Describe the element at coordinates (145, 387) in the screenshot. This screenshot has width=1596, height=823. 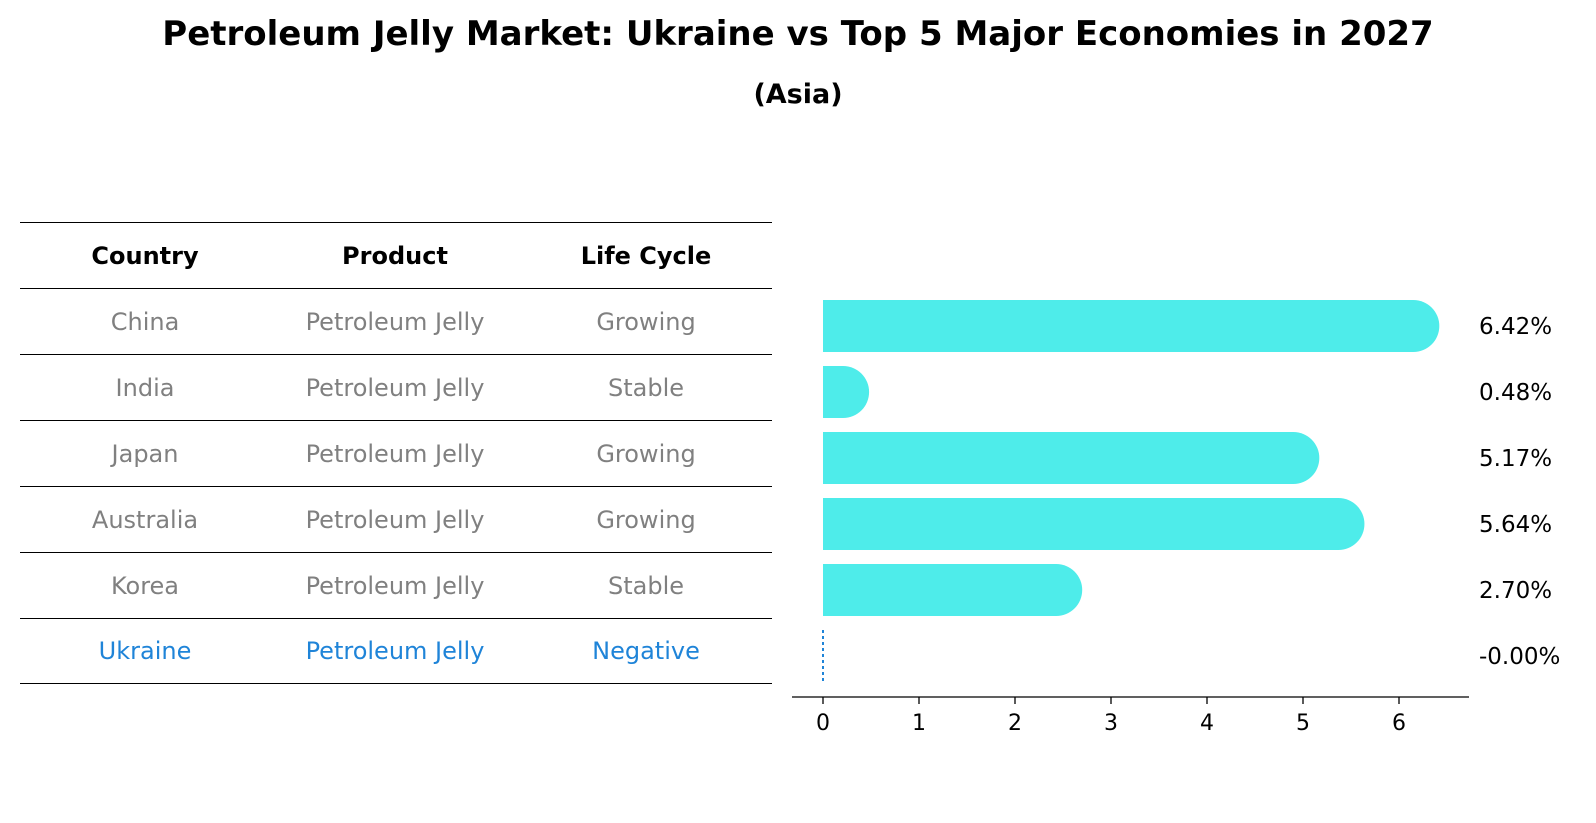
I see `cell-country: India` at that location.